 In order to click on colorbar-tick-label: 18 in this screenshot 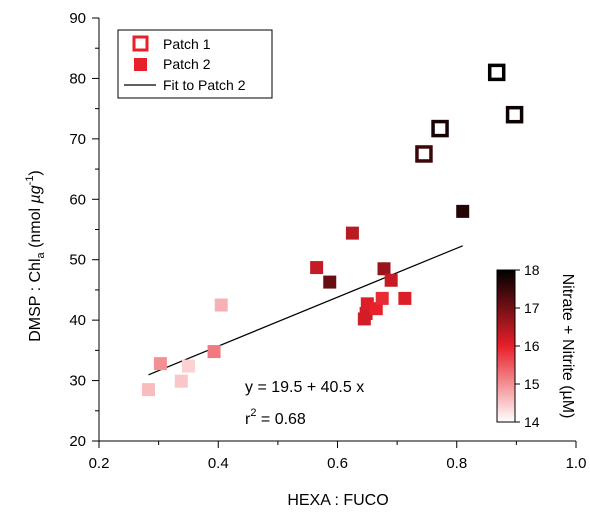, I will do `click(532, 270)`.